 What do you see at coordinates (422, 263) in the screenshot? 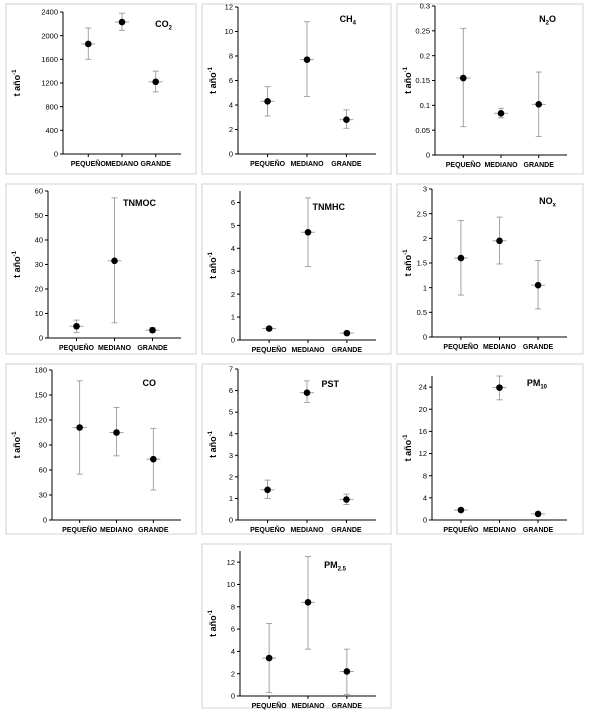
I see `y-tick-label: 1.5` at bounding box center [422, 263].